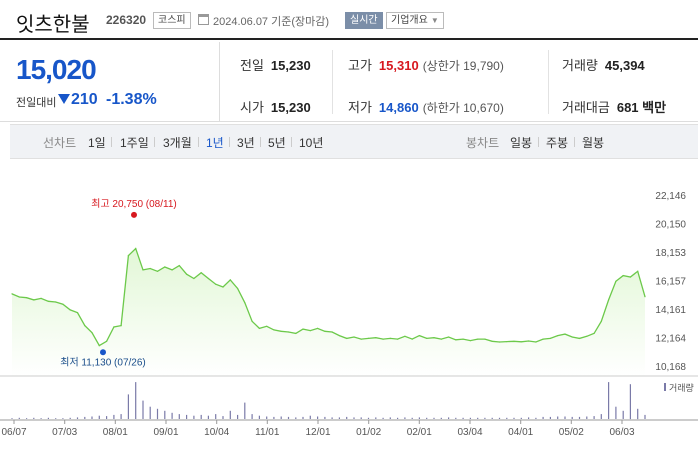 This screenshot has height=471, width=698. Describe the element at coordinates (246, 143) in the screenshot. I see `tab-3y: 3년` at that location.